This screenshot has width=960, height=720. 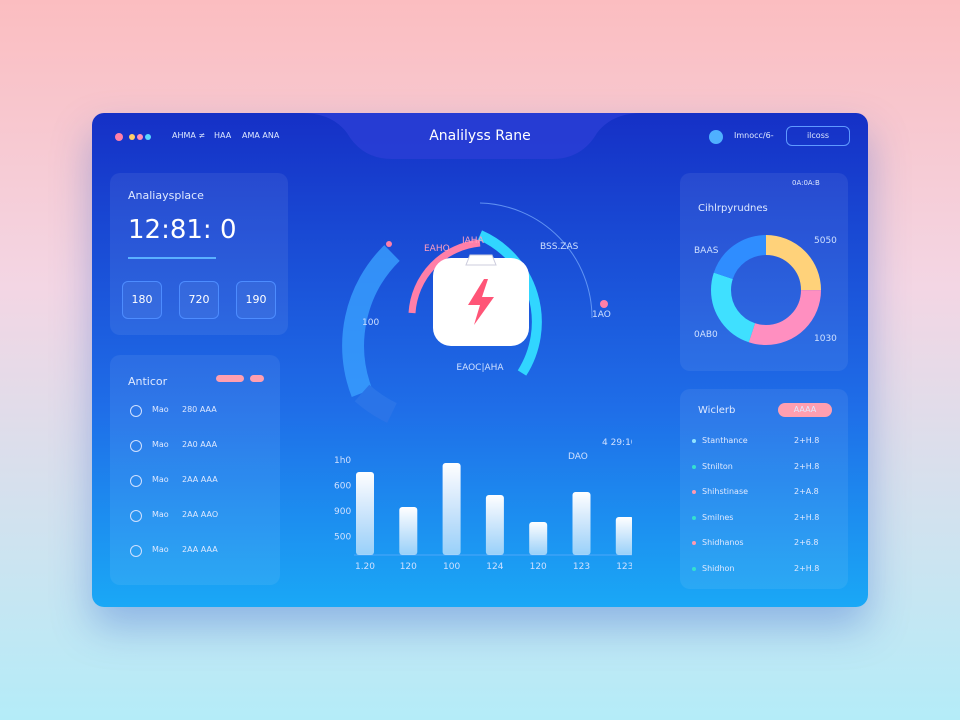 I want to click on card-title: Cihlrpyrudnes, so click(x=733, y=208).